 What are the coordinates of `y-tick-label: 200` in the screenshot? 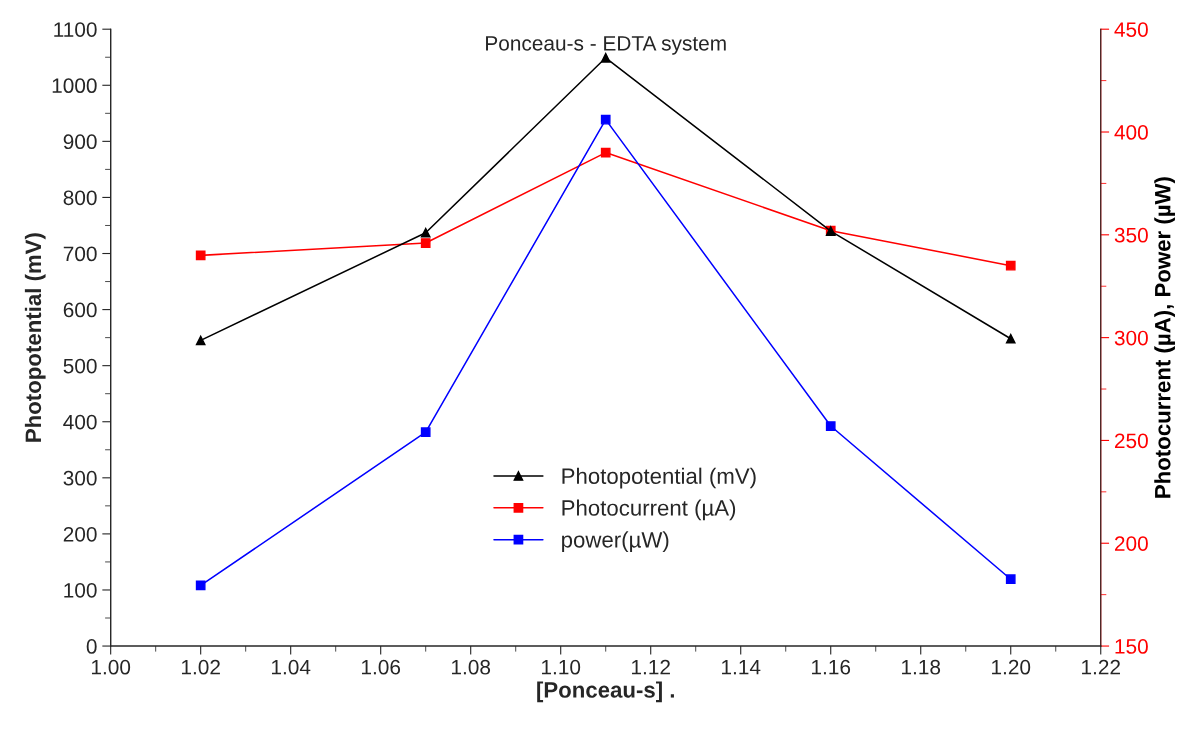 It's located at (80, 534).